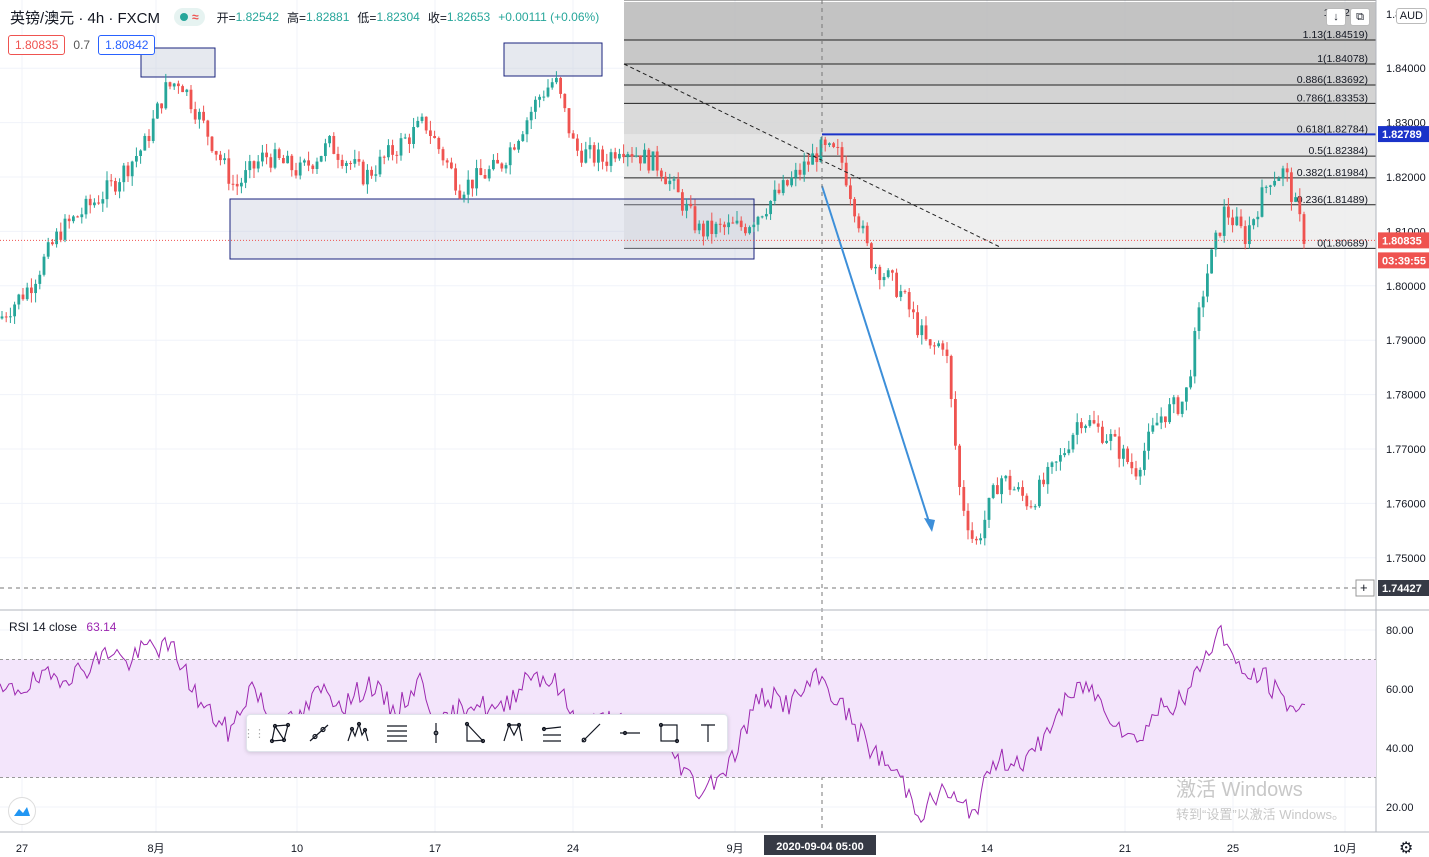  I want to click on triangle-tool-button, so click(474, 733).